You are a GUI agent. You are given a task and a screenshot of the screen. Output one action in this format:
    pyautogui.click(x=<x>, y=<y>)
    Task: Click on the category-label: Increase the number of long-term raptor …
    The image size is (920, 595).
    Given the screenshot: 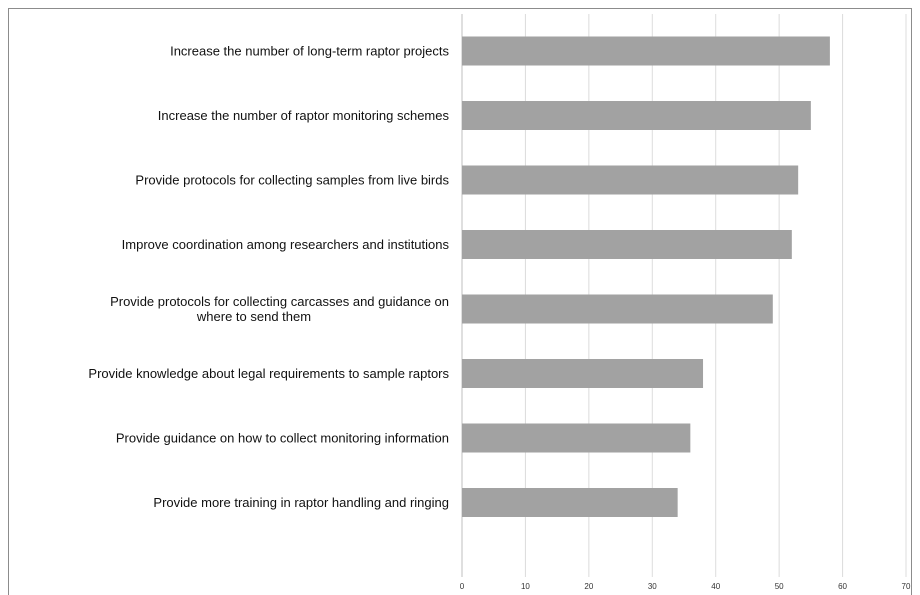 What is the action you would take?
    pyautogui.click(x=309, y=51)
    